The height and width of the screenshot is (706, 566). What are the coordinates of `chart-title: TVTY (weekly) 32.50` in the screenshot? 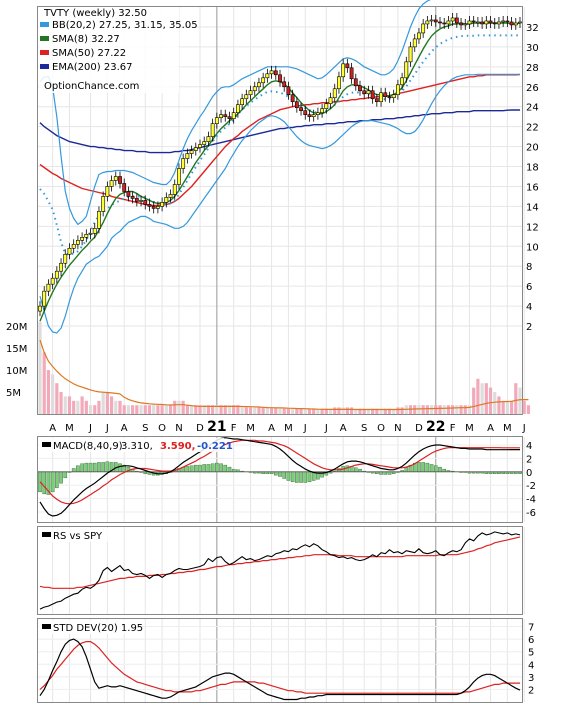 It's located at (95, 13).